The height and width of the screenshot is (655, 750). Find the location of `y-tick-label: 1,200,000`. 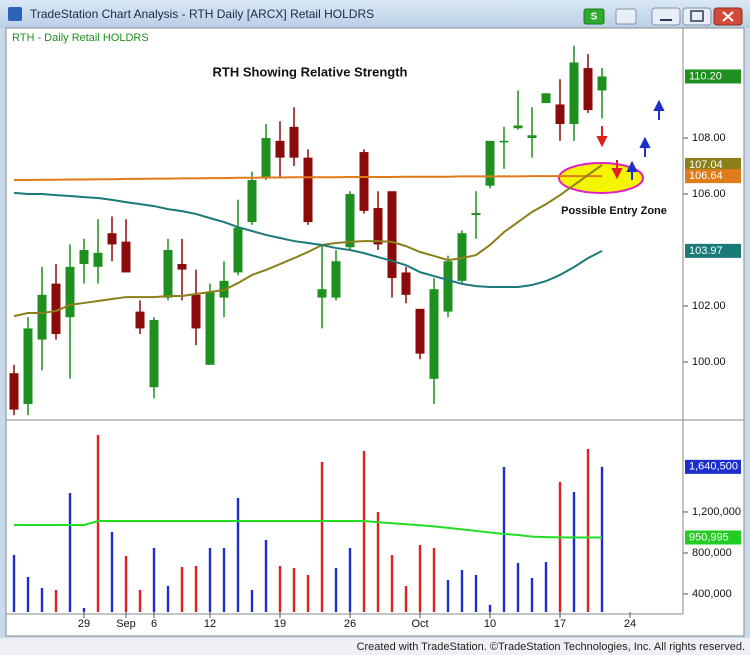

y-tick-label: 1,200,000 is located at coordinates (716, 512).